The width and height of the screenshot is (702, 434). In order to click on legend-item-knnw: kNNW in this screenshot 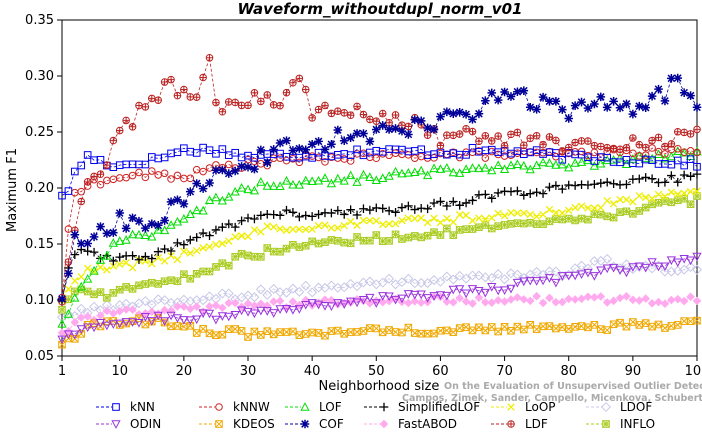, I will do `click(234, 407)`.